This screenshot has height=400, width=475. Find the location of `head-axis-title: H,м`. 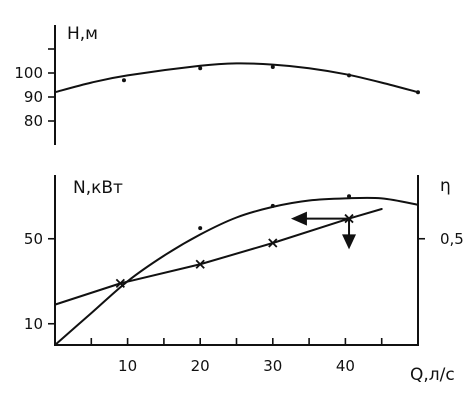

head-axis-title: H,м is located at coordinates (82, 34).